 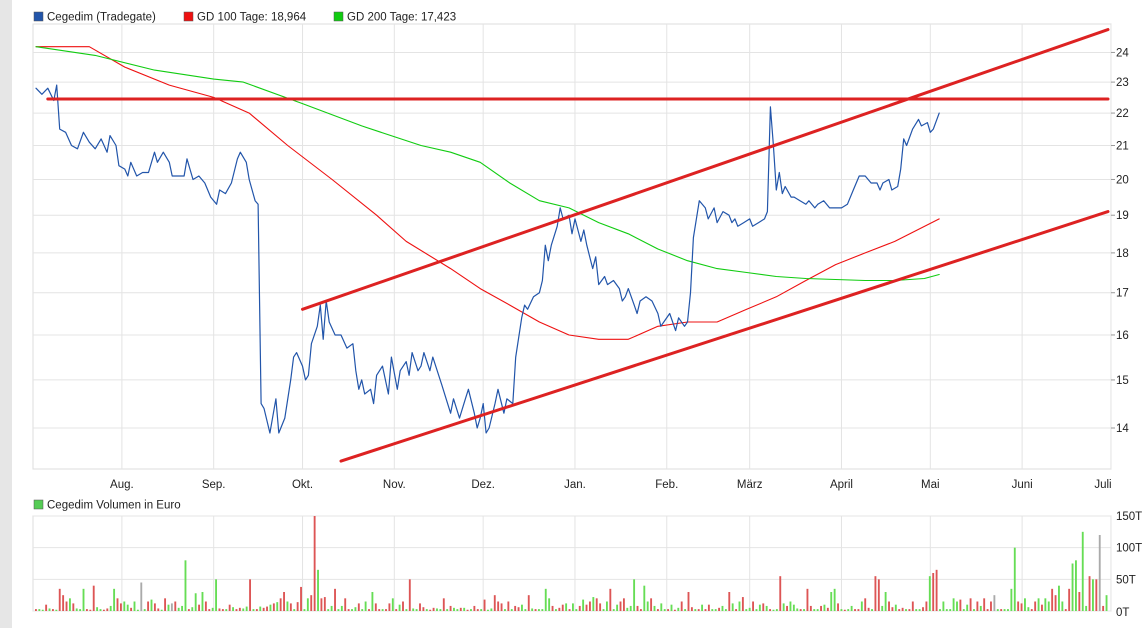 What do you see at coordinates (1122, 216) in the screenshot?
I see `y-tick-label-19: 19` at bounding box center [1122, 216].